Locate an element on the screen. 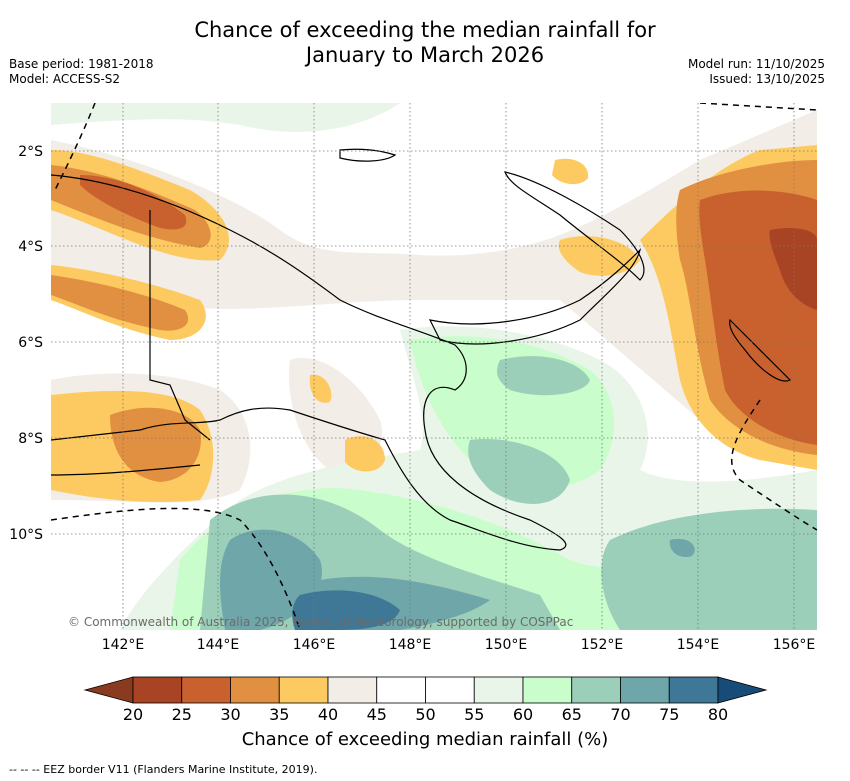  colorbar-tick-50: 50 is located at coordinates (425, 714).